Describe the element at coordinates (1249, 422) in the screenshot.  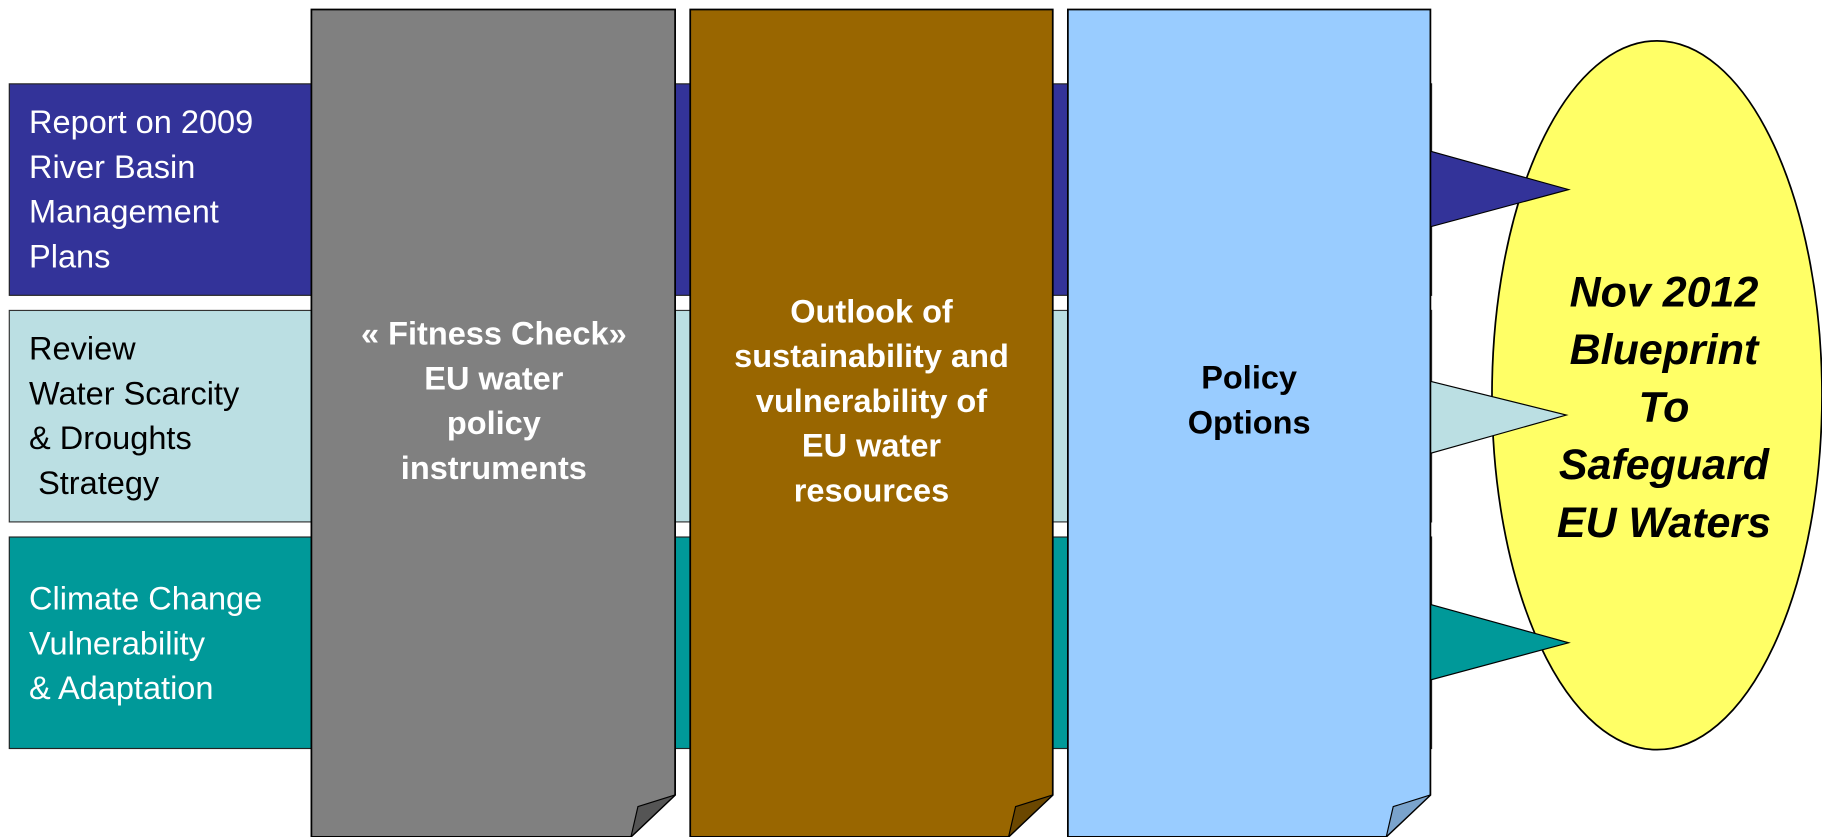
I see `document-label: Options` at that location.